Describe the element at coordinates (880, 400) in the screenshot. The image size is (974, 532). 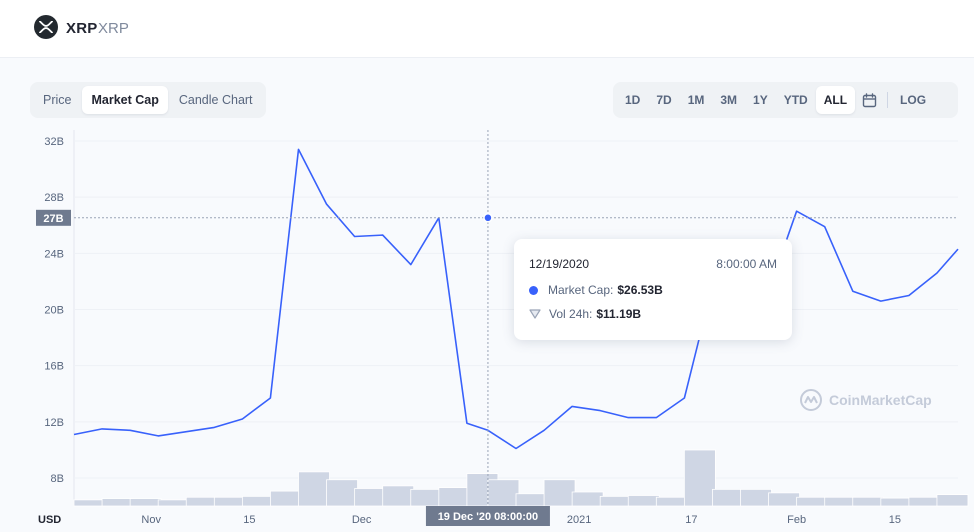
I see `watermark-text: CoinMarketCap` at that location.